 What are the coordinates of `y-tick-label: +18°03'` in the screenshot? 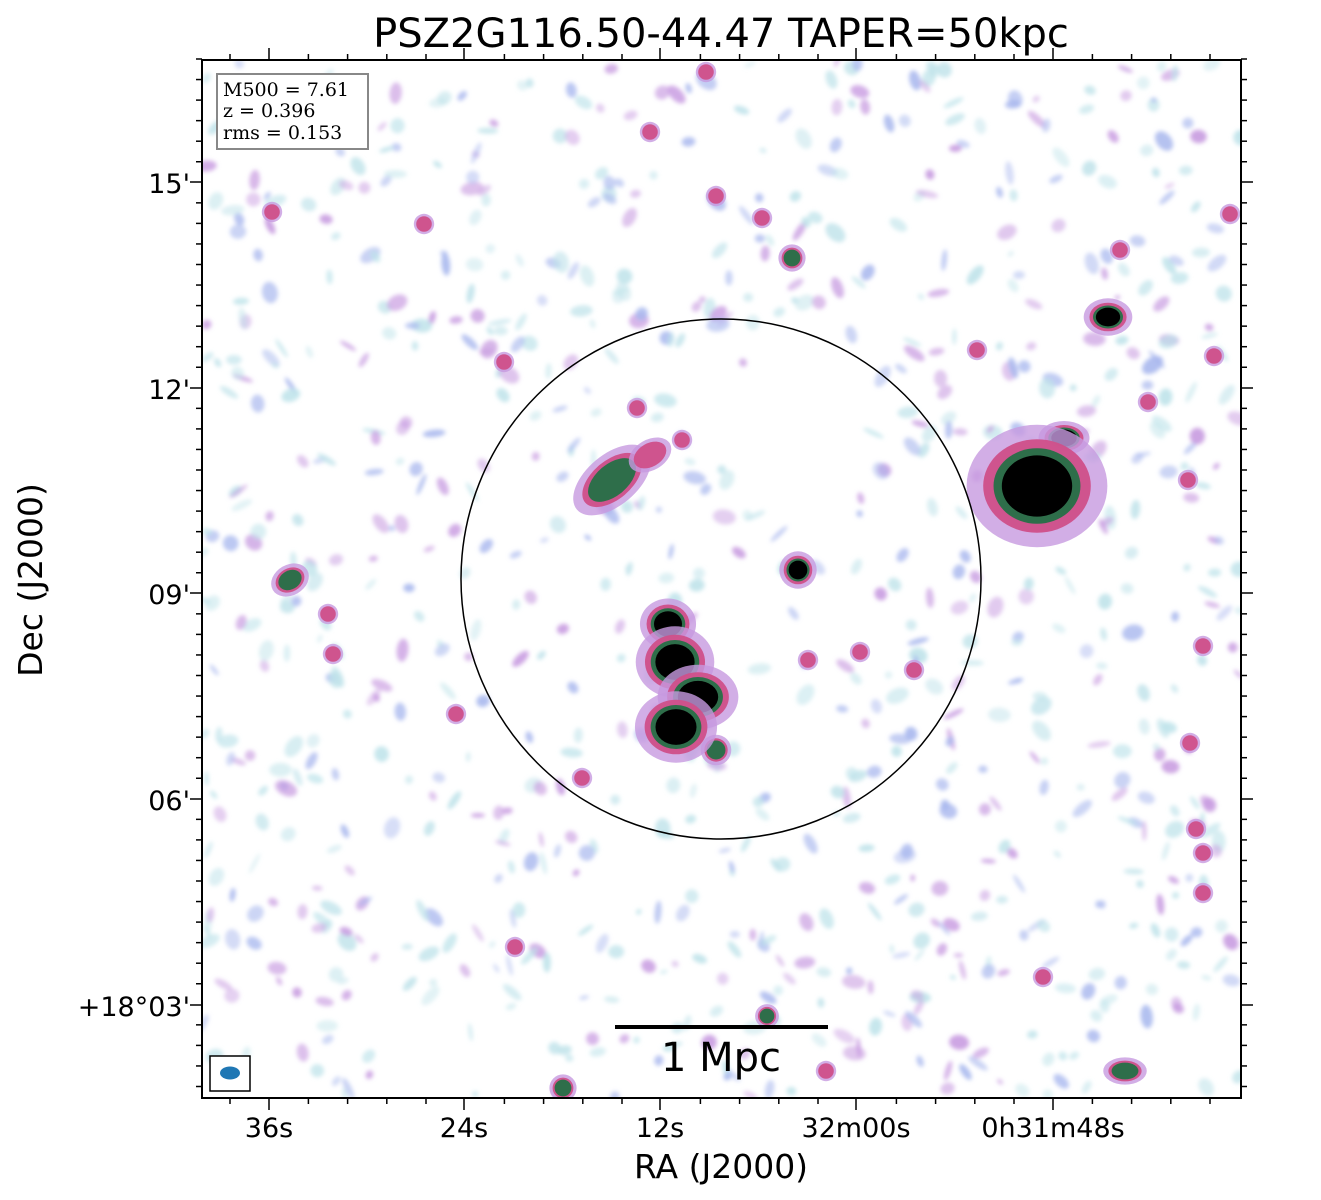 It's located at (134, 1007).